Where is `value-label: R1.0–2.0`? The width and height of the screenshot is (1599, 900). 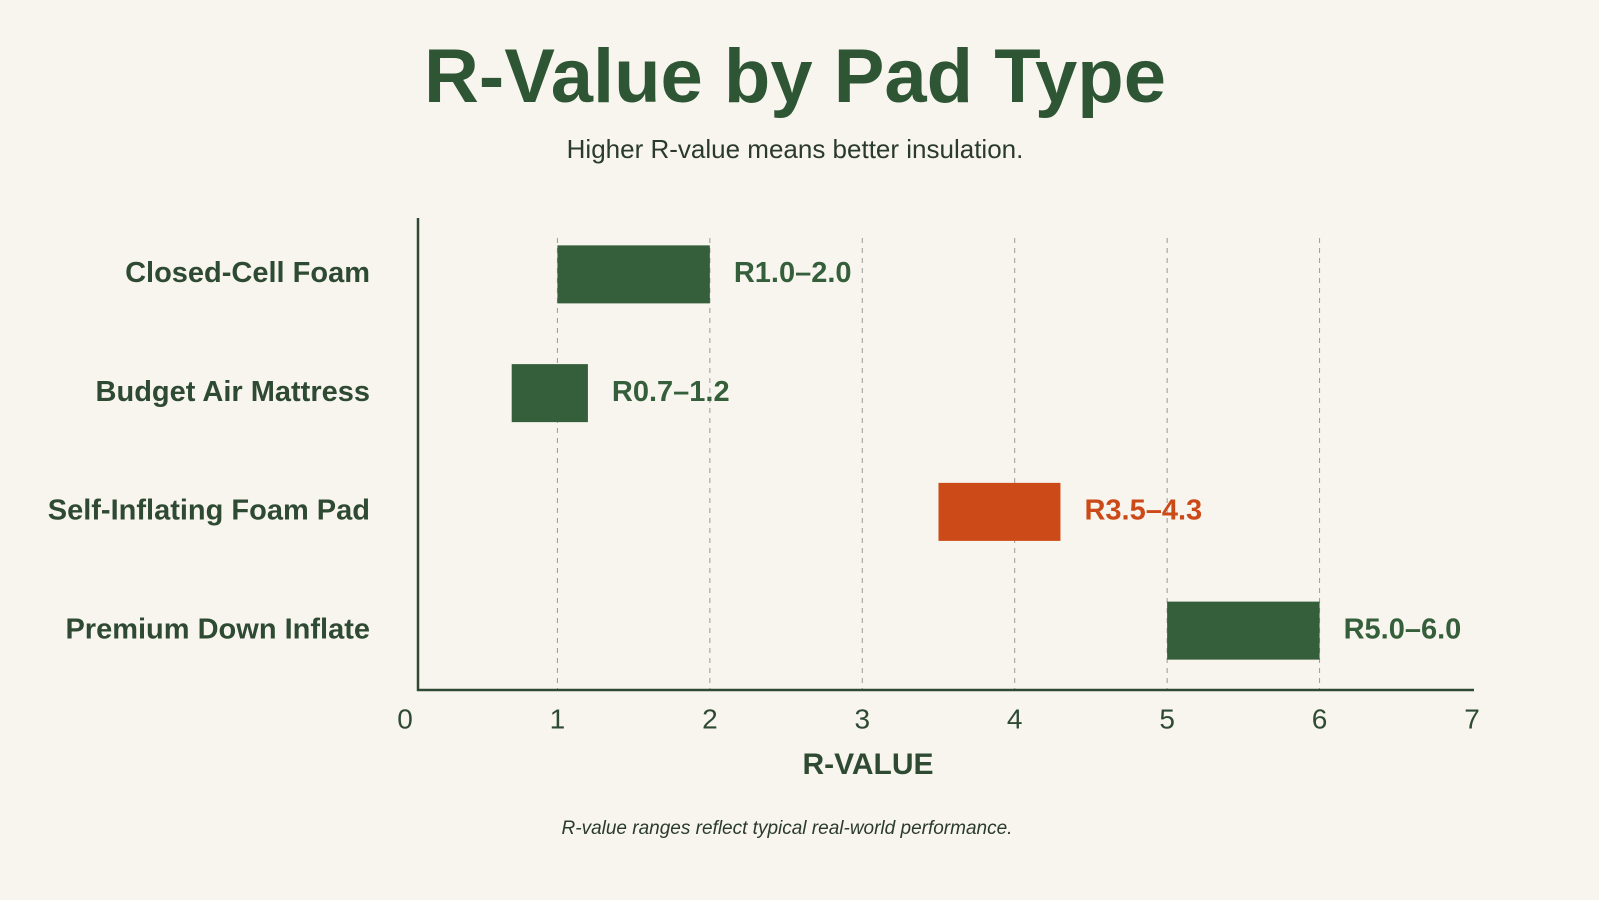 value-label: R1.0–2.0 is located at coordinates (793, 273).